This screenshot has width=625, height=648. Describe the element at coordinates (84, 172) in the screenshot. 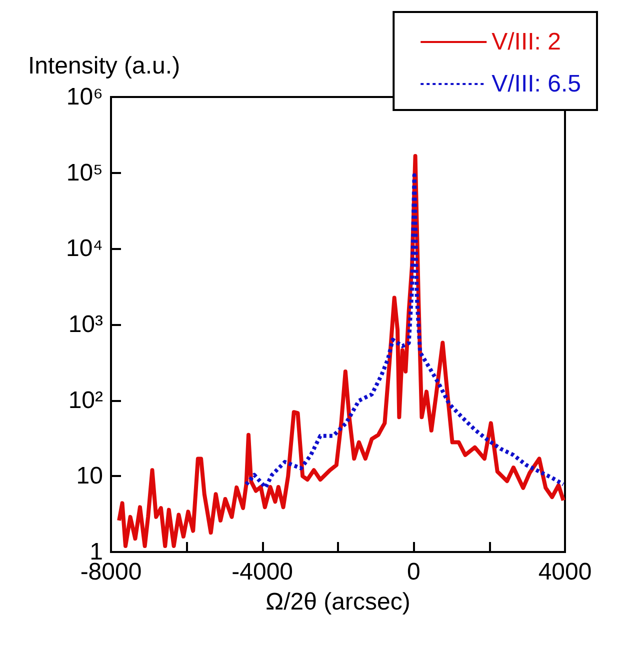

I see `y-tick-label: 10⁵` at that location.